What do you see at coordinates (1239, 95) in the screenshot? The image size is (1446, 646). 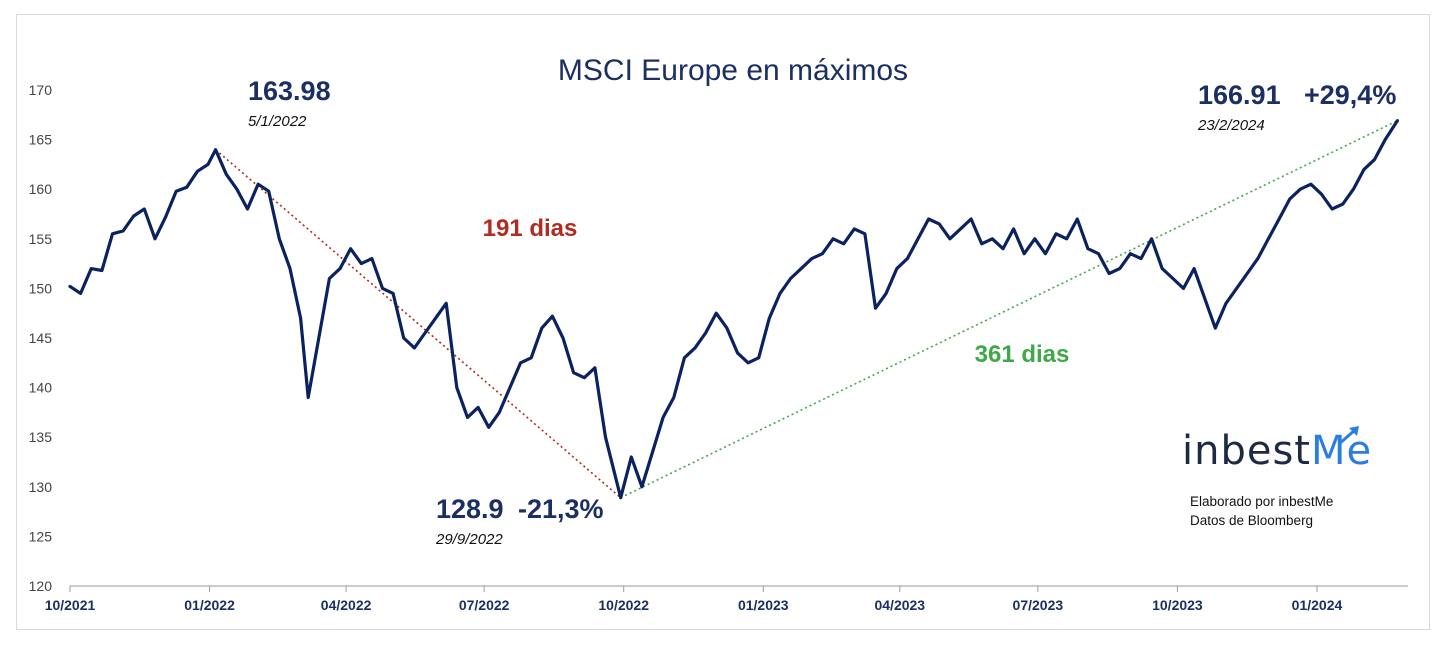 I see `annotation-value: 166.91` at bounding box center [1239, 95].